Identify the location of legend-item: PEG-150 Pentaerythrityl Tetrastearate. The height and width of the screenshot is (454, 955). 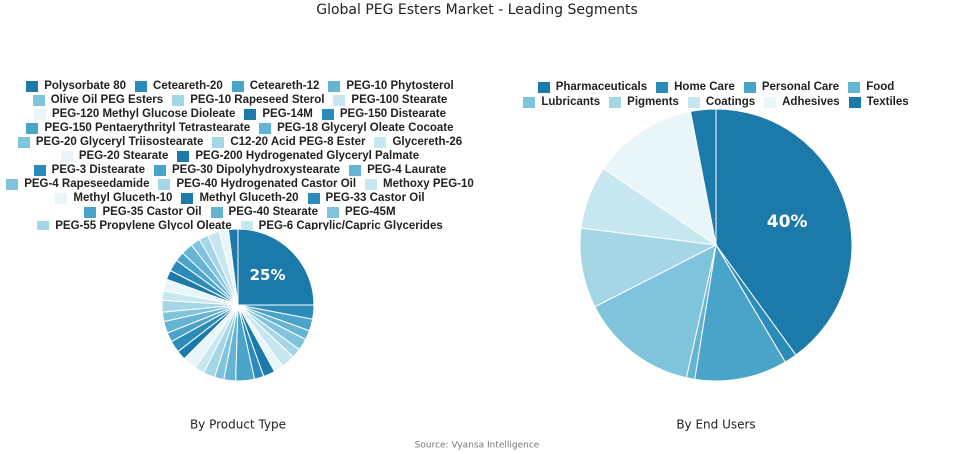
(138, 128).